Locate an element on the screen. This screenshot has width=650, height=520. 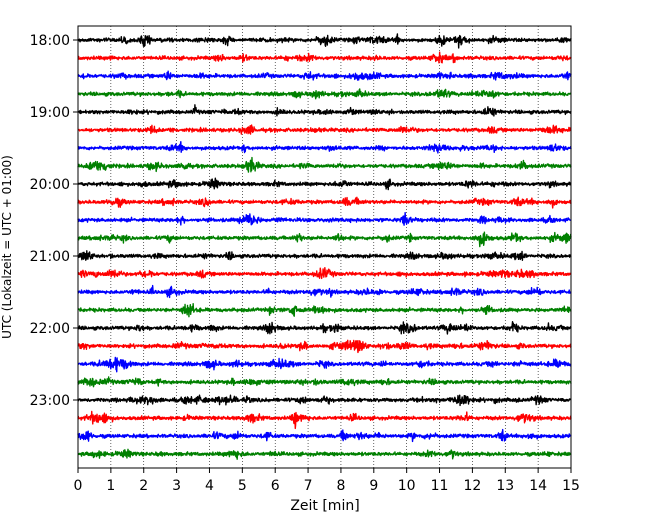
x-tick-label: 1 is located at coordinates (110, 486).